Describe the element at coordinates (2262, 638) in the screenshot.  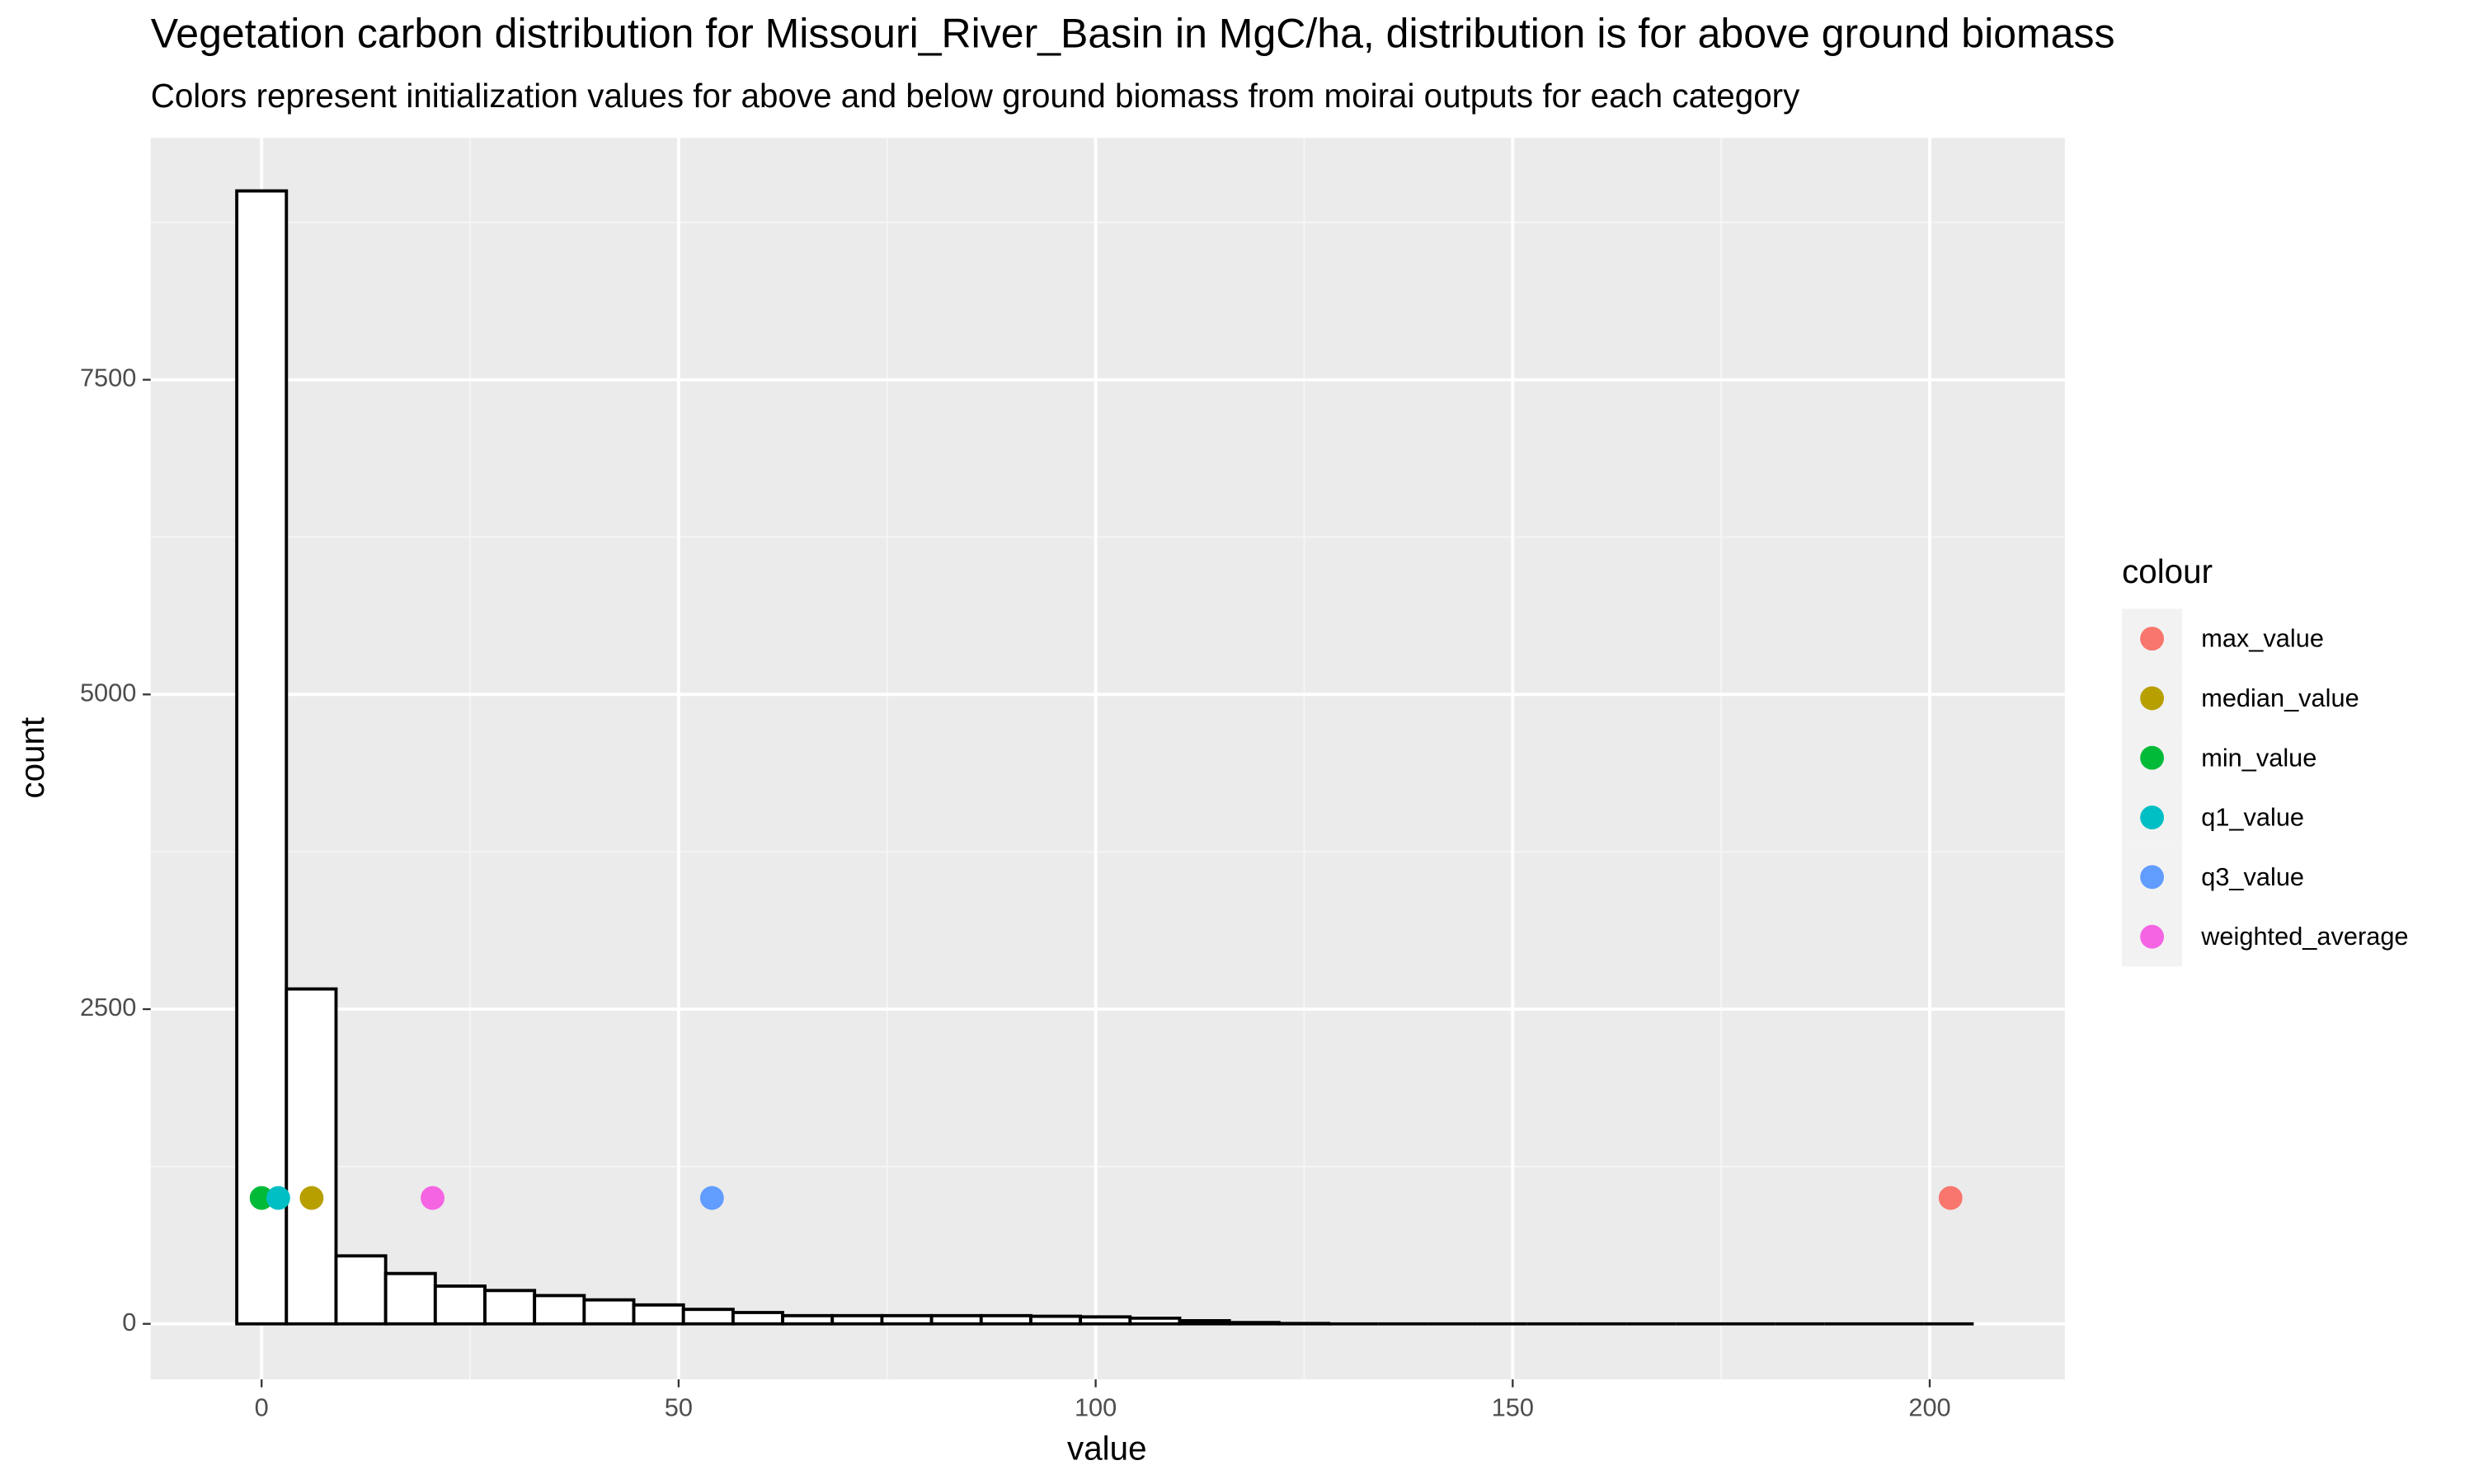
I see `legend-label: max_value` at that location.